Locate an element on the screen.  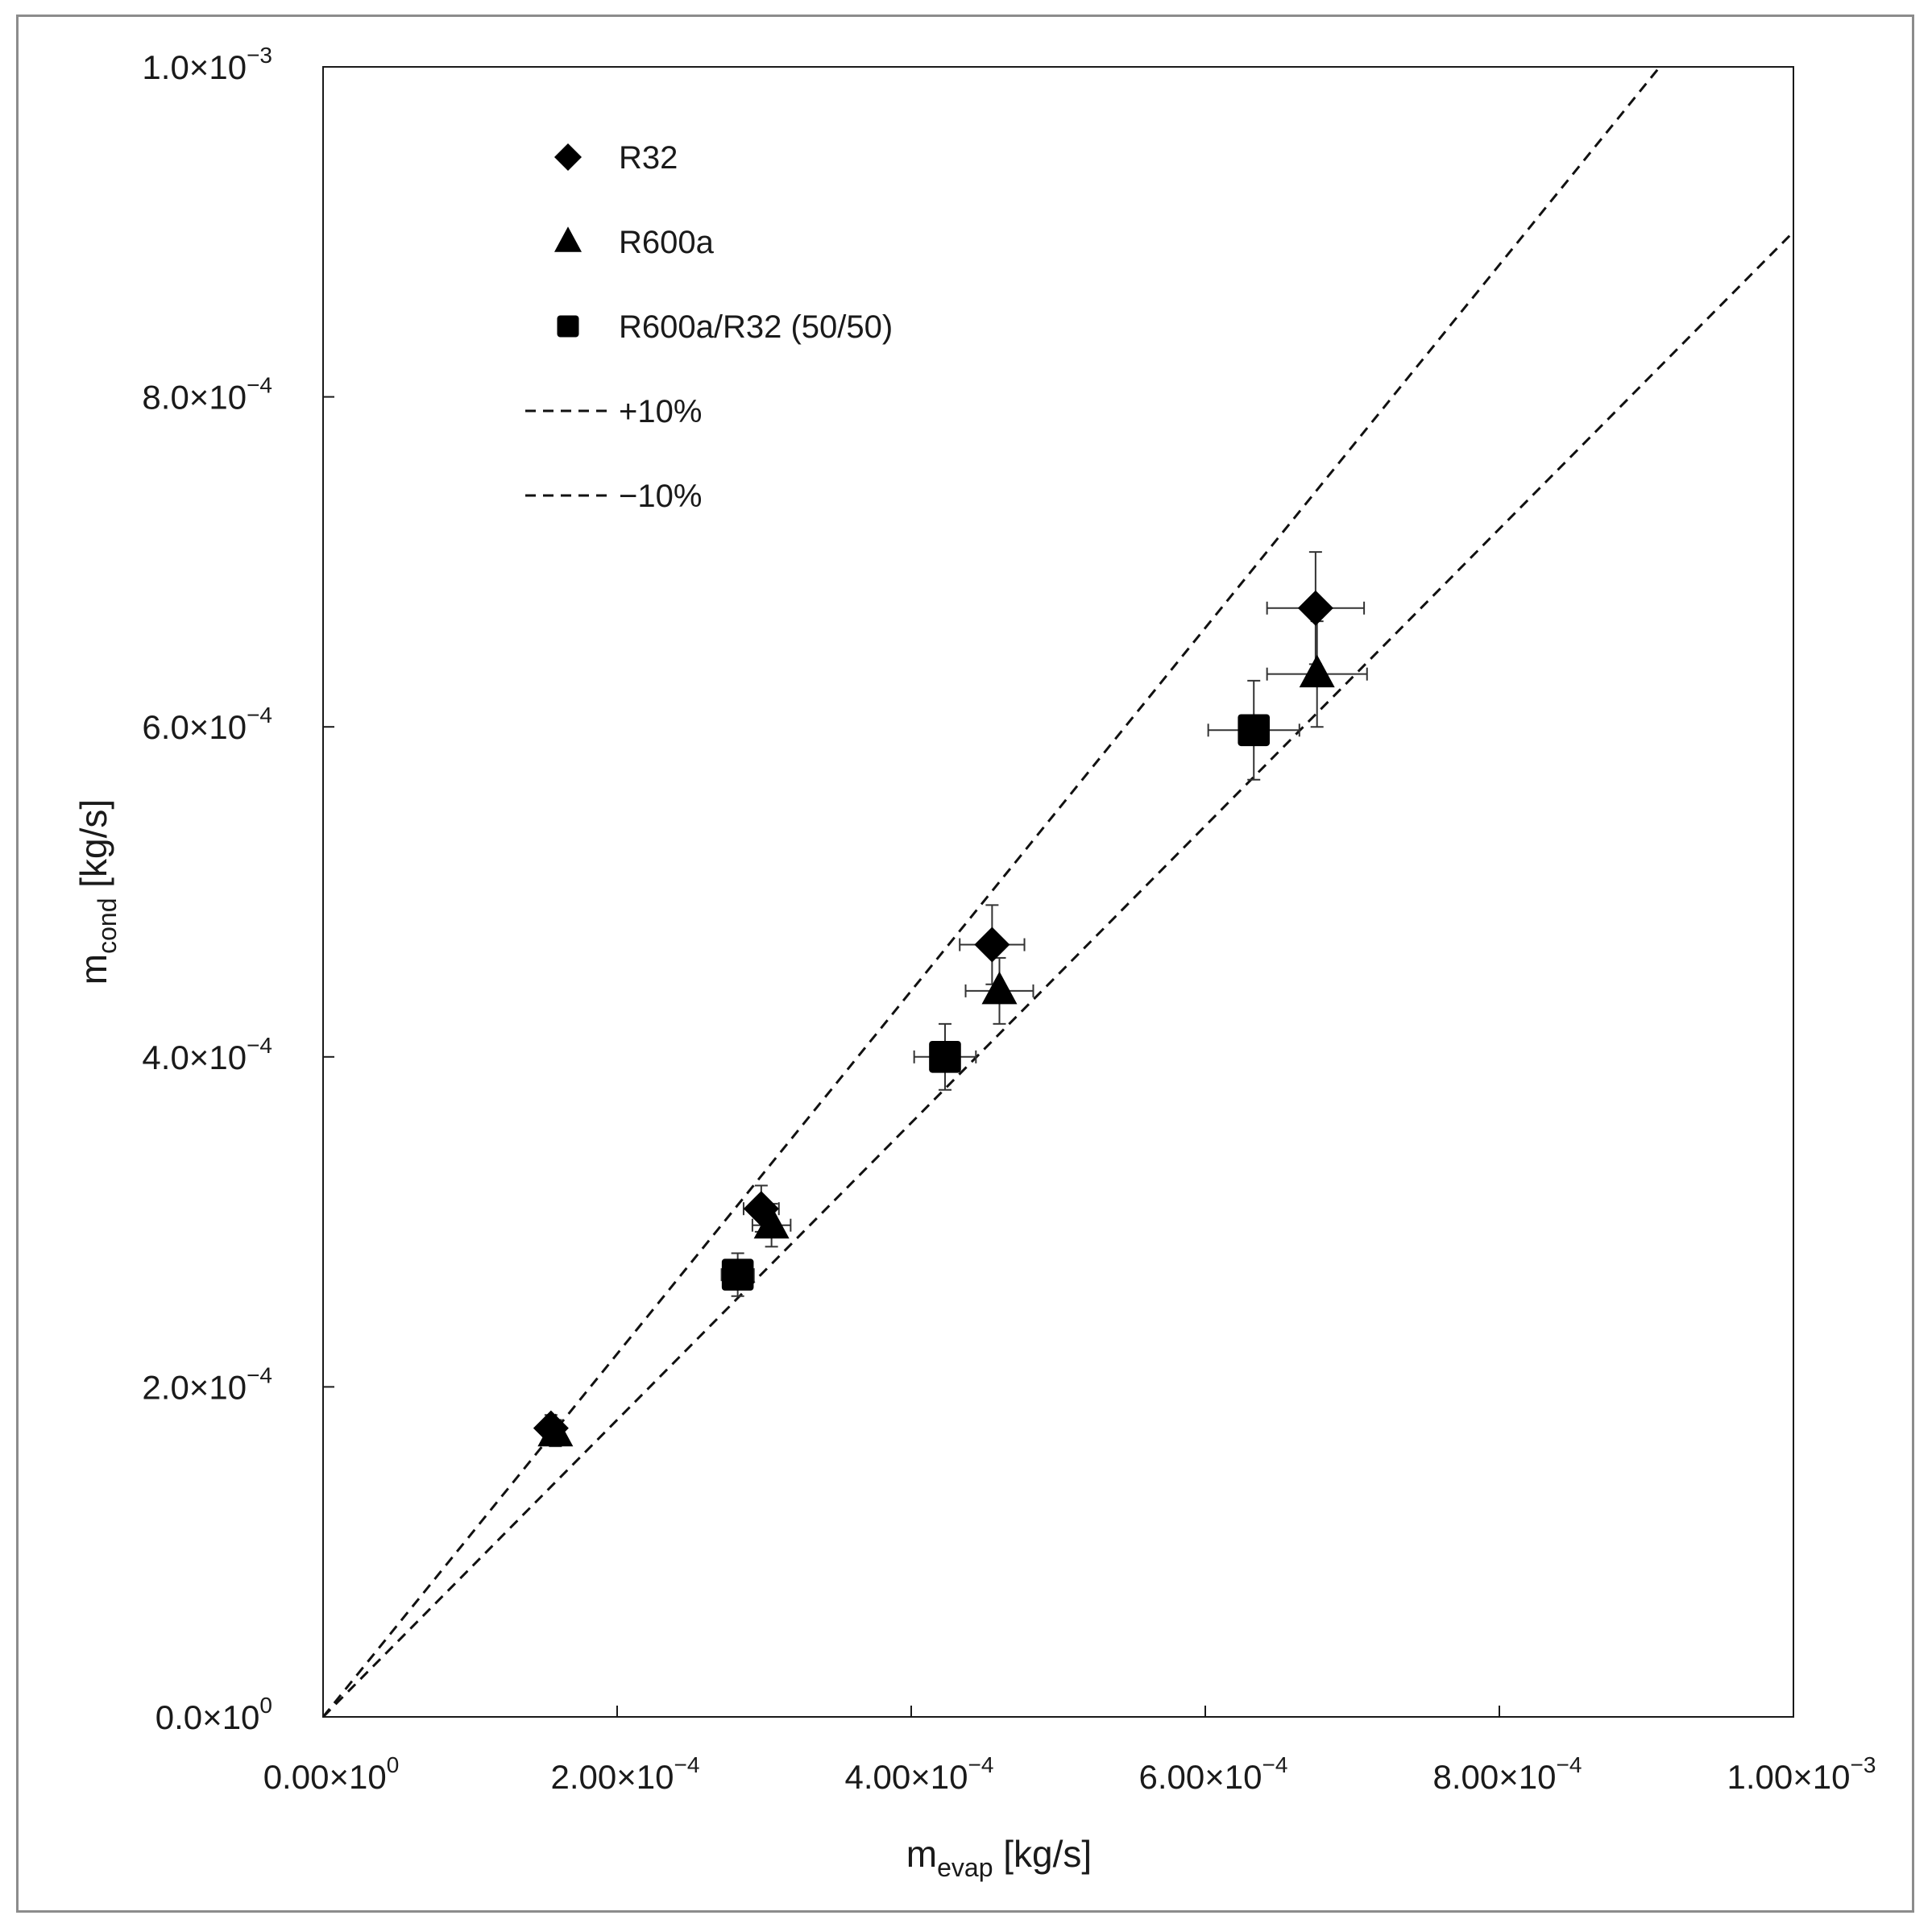
legend-marker-r32 is located at coordinates (568, 157).